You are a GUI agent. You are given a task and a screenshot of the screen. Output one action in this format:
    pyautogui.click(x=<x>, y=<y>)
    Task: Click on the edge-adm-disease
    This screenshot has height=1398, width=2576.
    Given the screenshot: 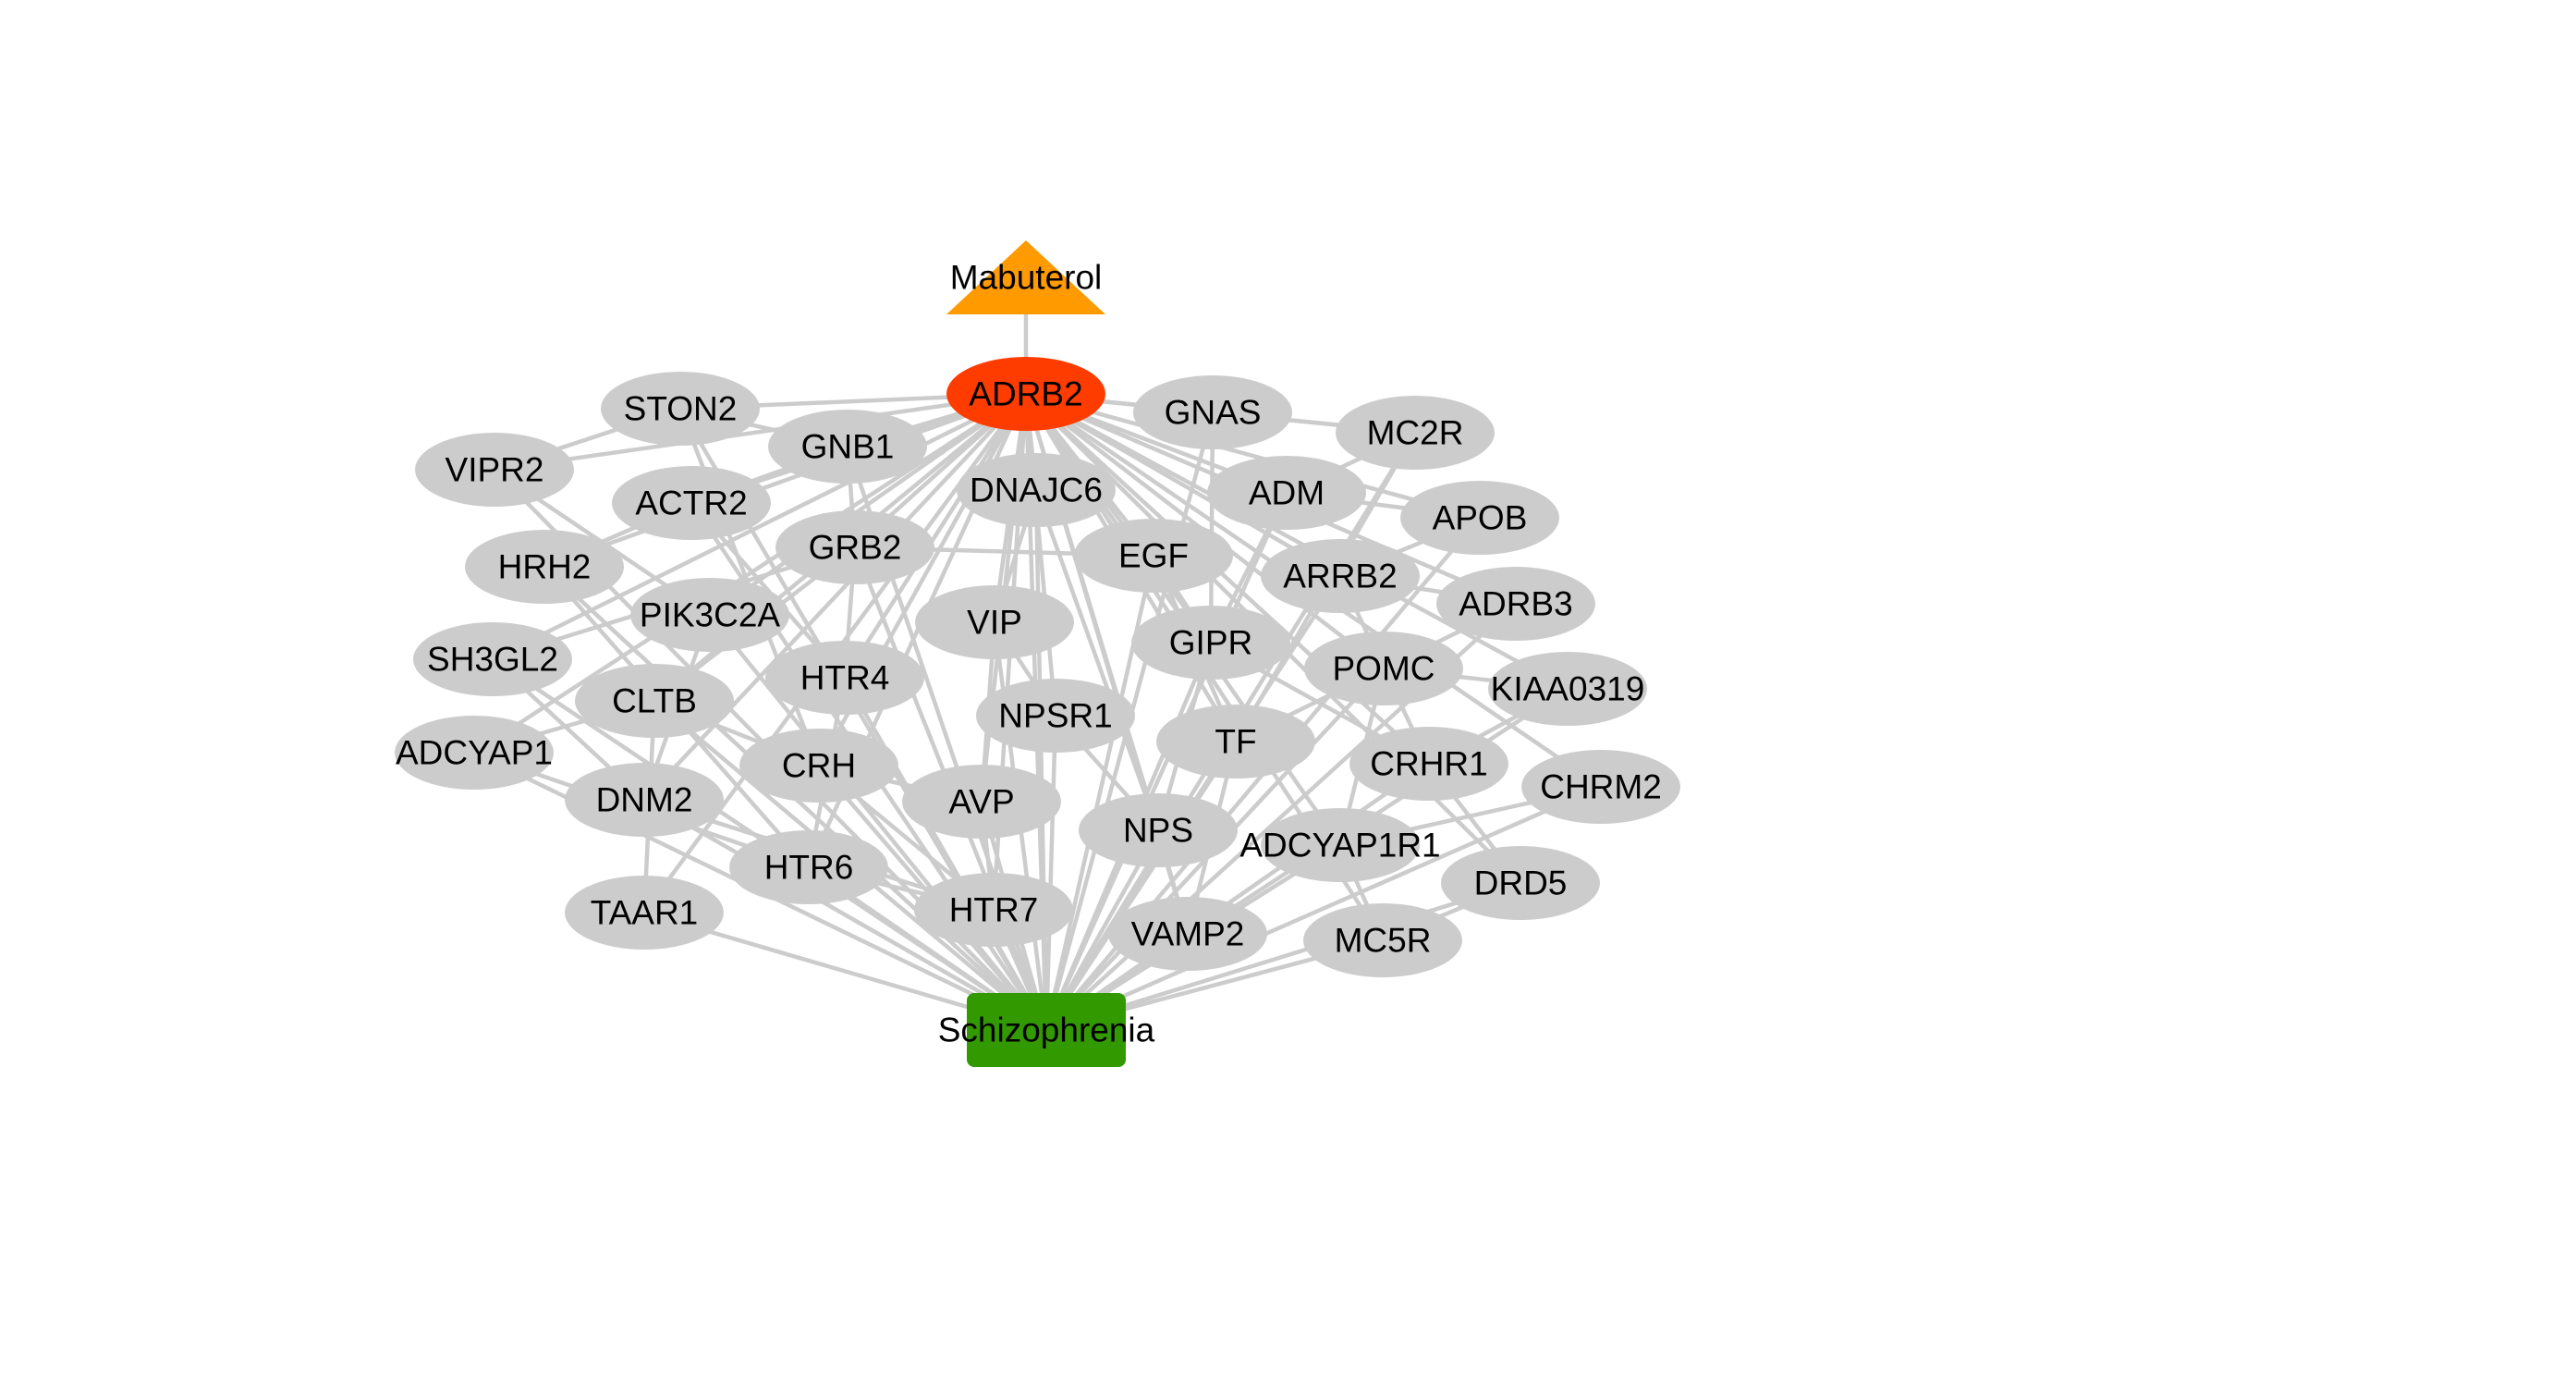 What is the action you would take?
    pyautogui.click(x=1166, y=762)
    